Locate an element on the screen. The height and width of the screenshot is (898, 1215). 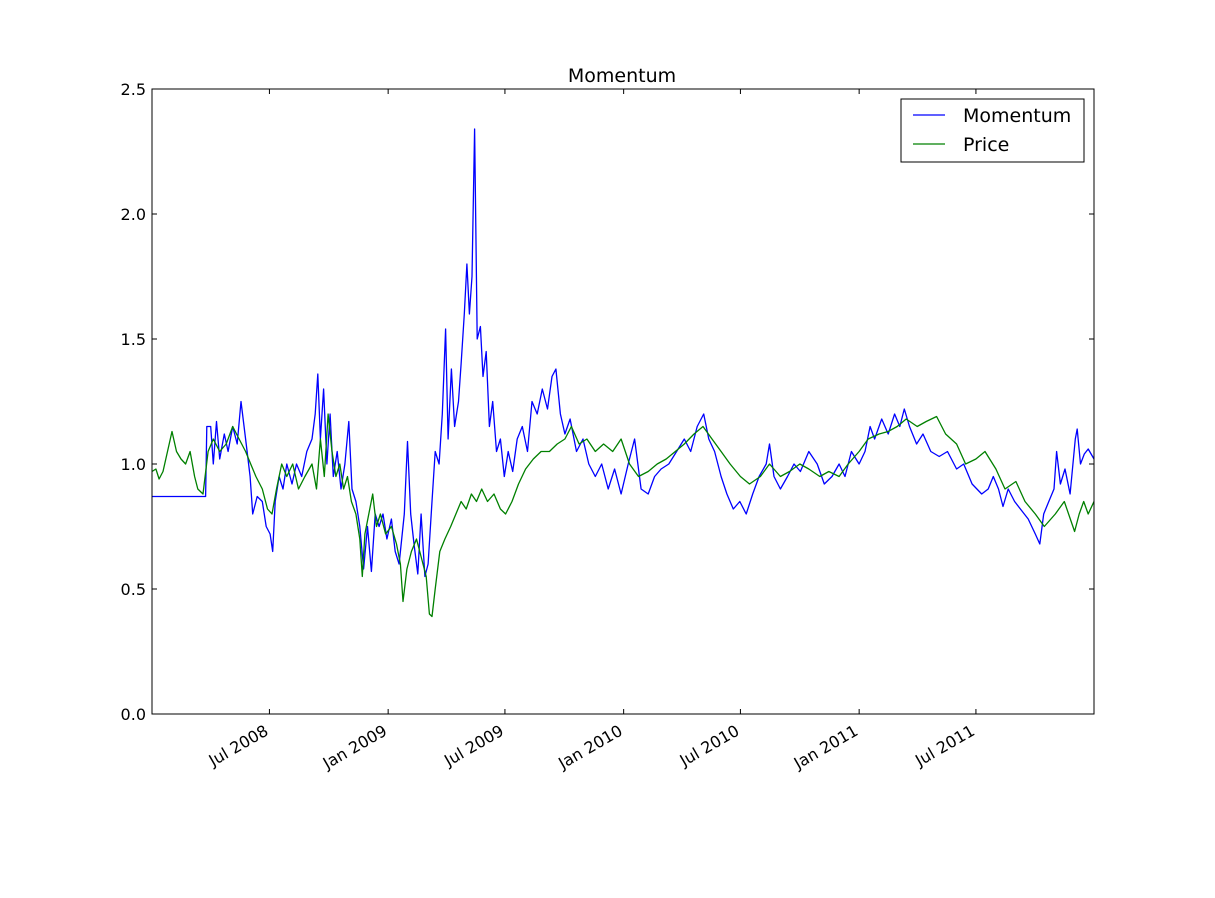
chart-title: Momentum is located at coordinates (622, 76).